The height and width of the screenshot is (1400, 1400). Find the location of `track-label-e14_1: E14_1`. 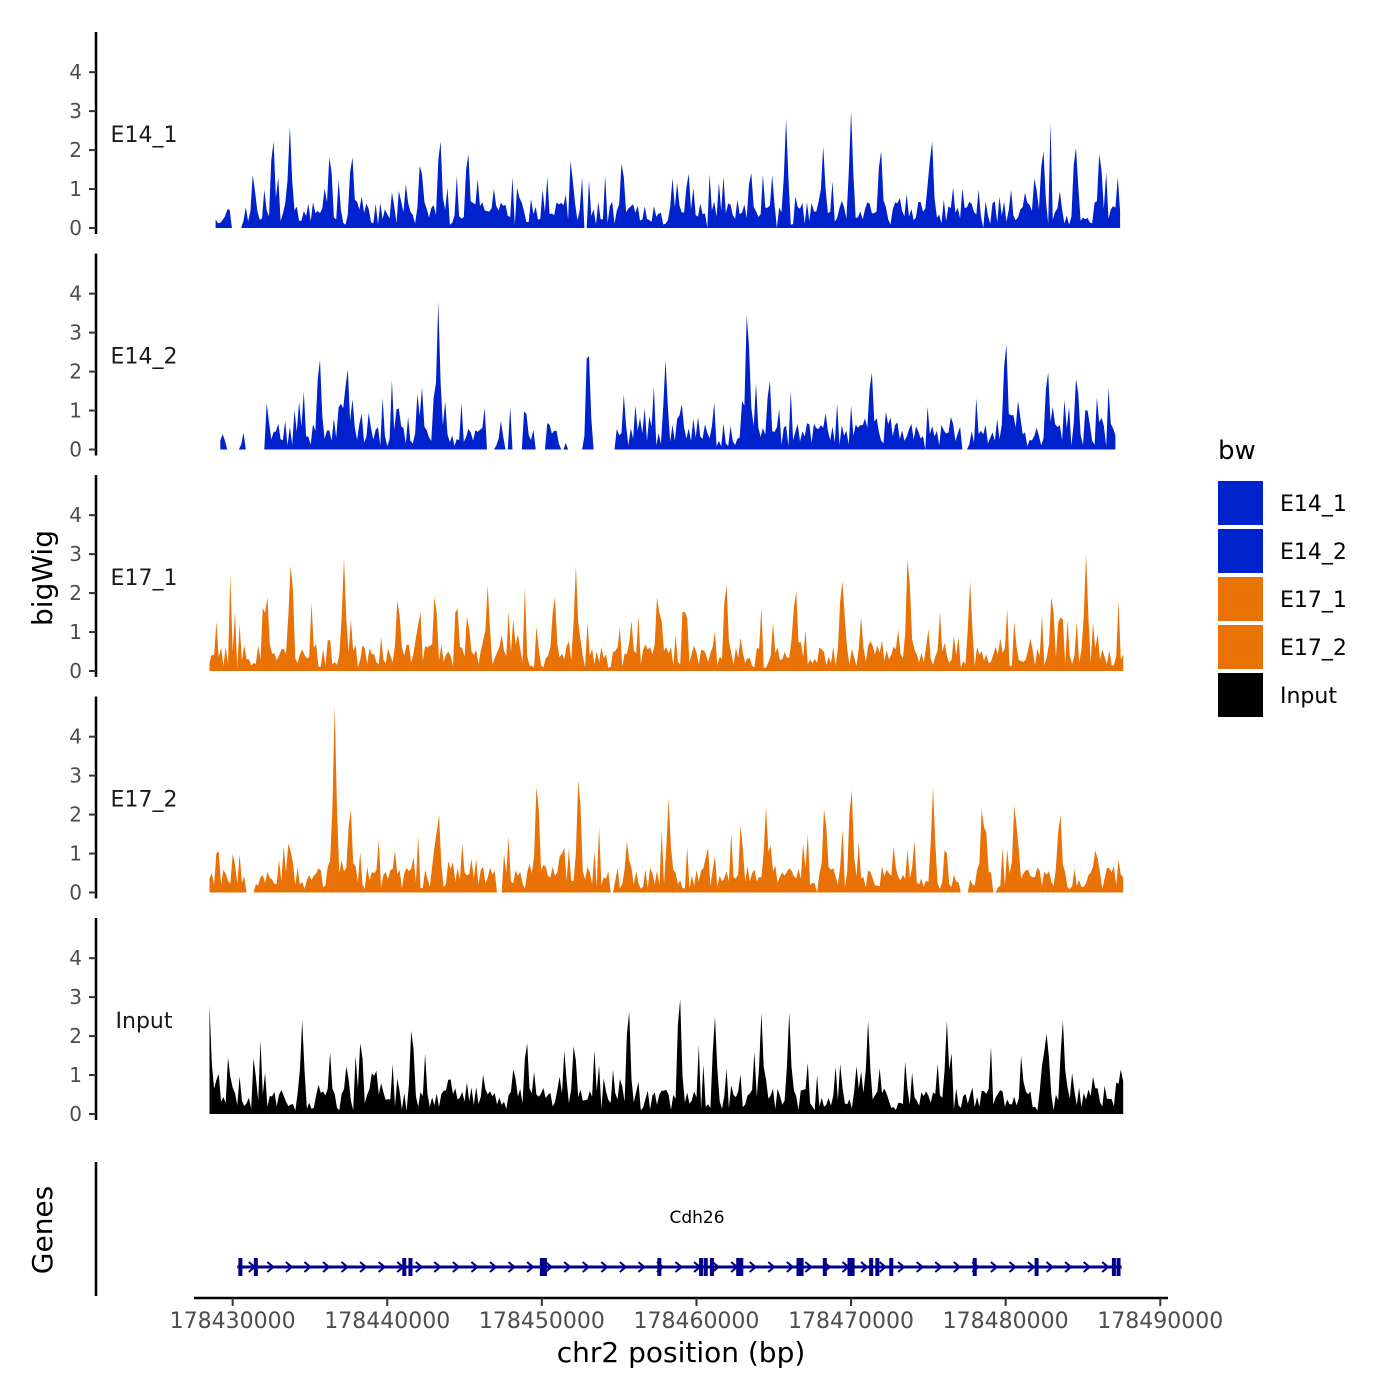

track-label-e14_1: E14_1 is located at coordinates (144, 135).